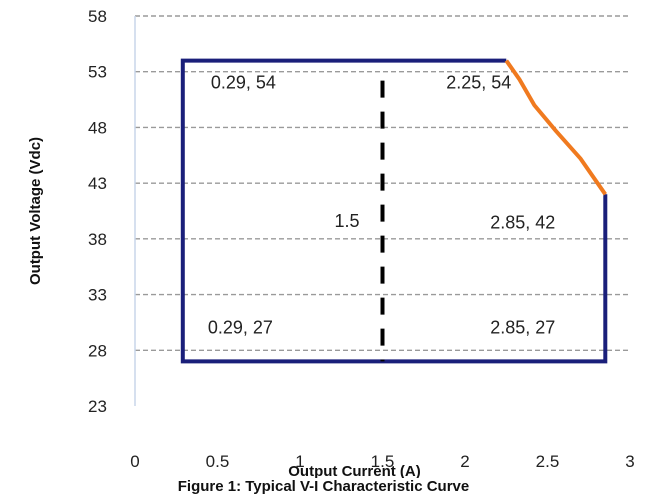 The height and width of the screenshot is (496, 647). What do you see at coordinates (299, 461) in the screenshot?
I see `x-tick-label: 1` at bounding box center [299, 461].